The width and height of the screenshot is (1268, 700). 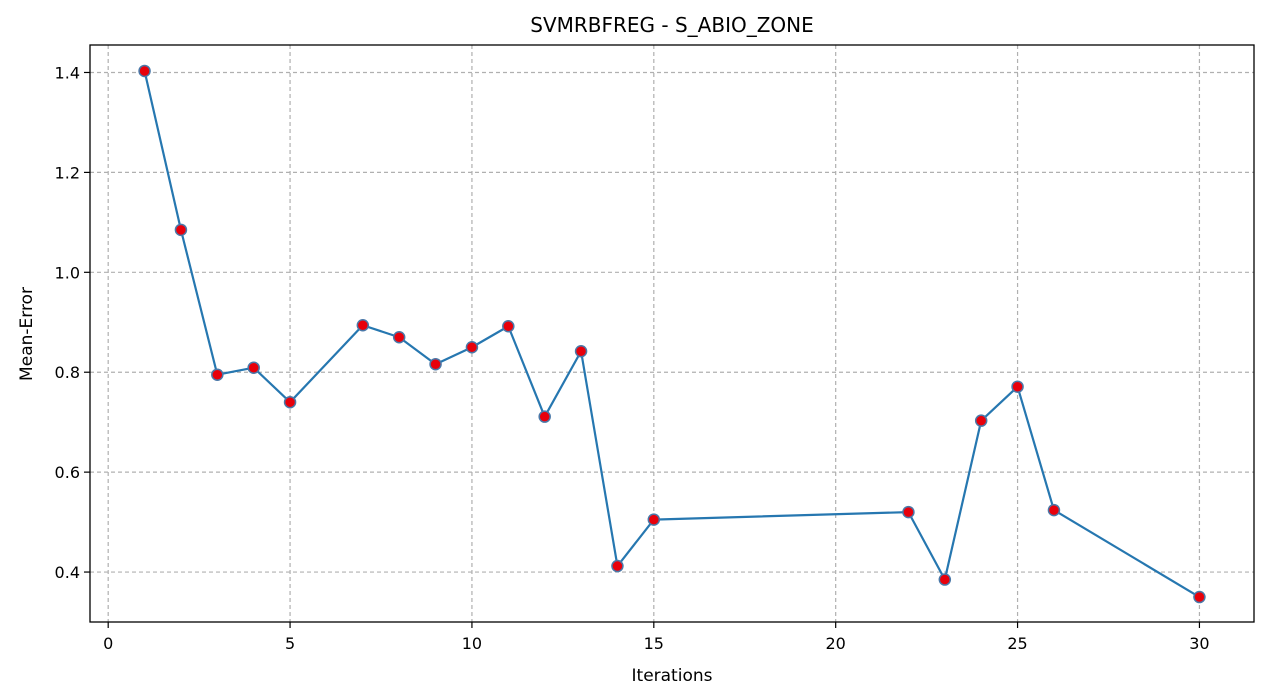 What do you see at coordinates (472, 643) in the screenshot?
I see `x-tick-label: 10` at bounding box center [472, 643].